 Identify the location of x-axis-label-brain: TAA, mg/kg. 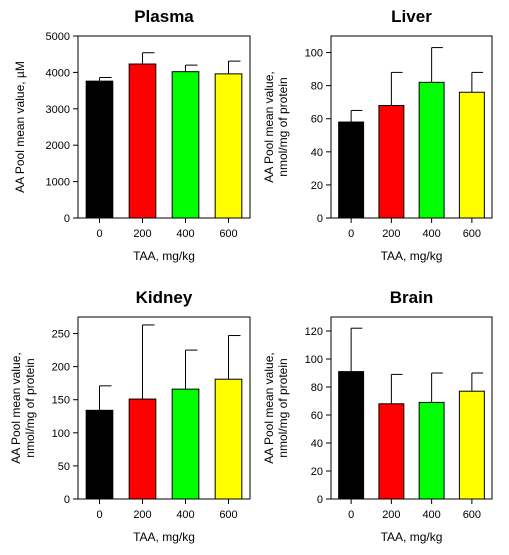
(412, 537).